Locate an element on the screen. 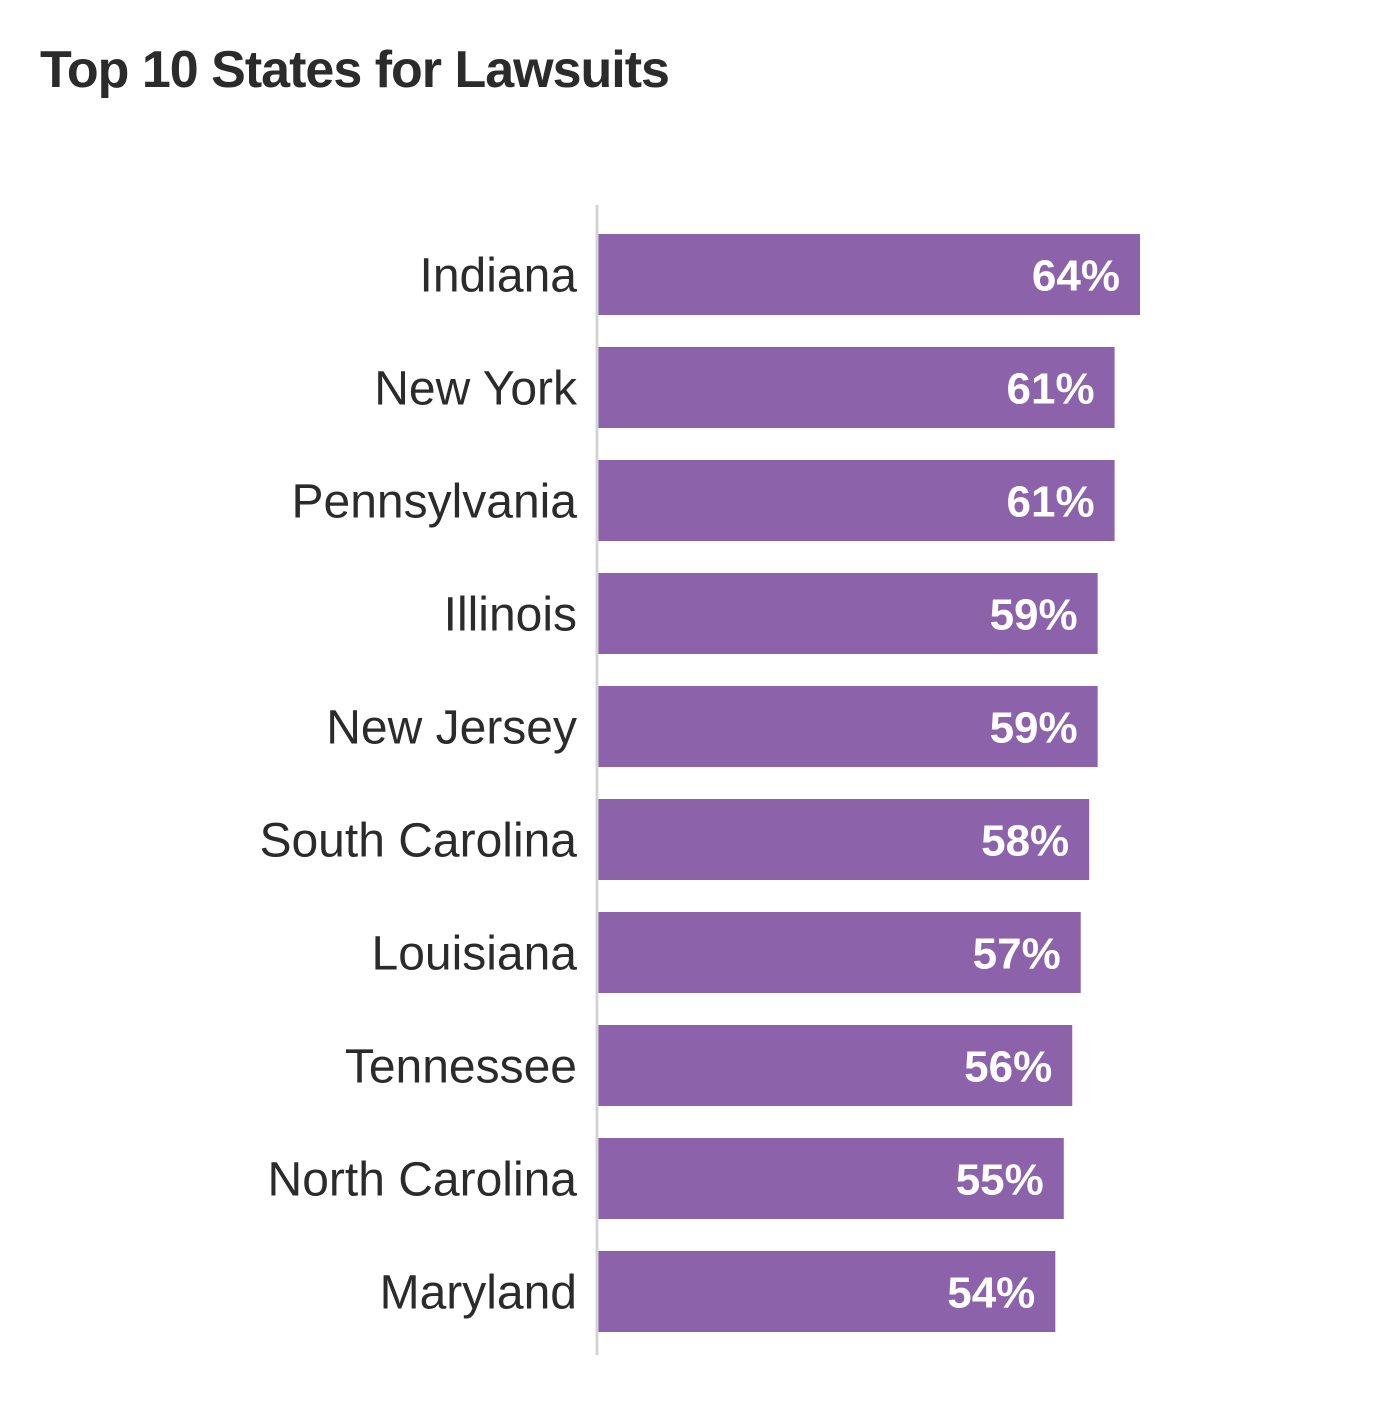 The image size is (1380, 1403). category-label: North Carolina is located at coordinates (423, 1180).